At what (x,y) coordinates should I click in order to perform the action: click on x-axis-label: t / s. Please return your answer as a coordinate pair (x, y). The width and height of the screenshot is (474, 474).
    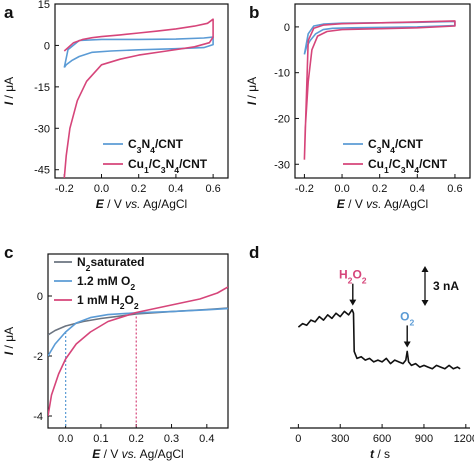
    Looking at the image, I should click on (380, 454).